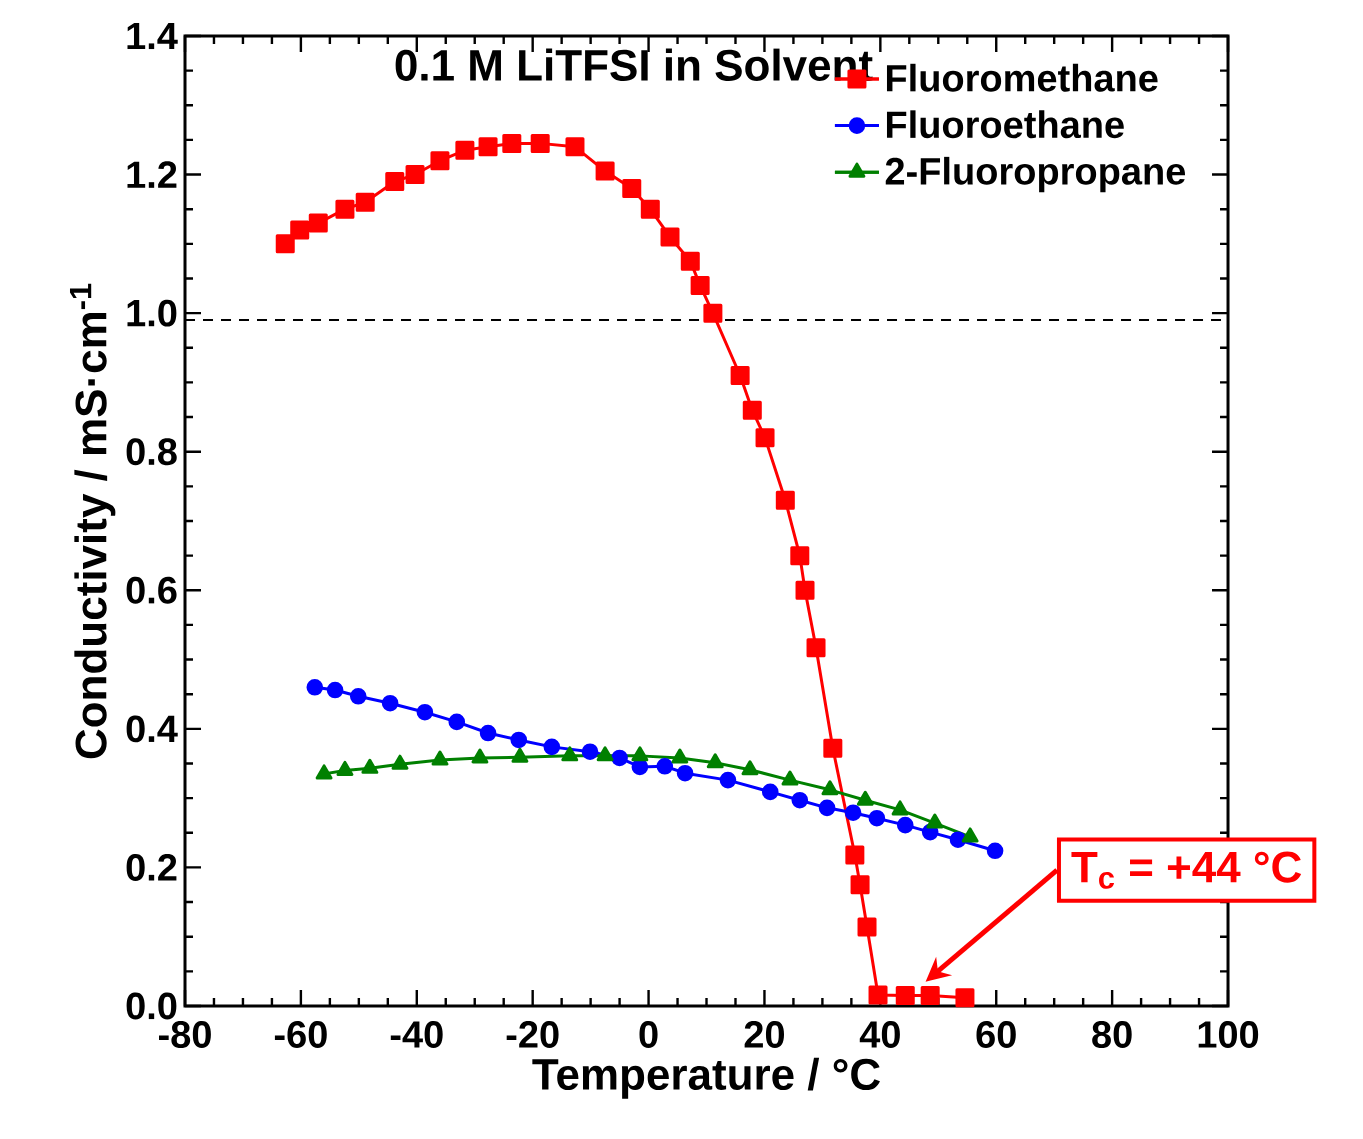 The image size is (1363, 1139). What do you see at coordinates (92, 521) in the screenshot?
I see `y-axis-title: Conductivity / mS·cm$^{-1}$` at bounding box center [92, 521].